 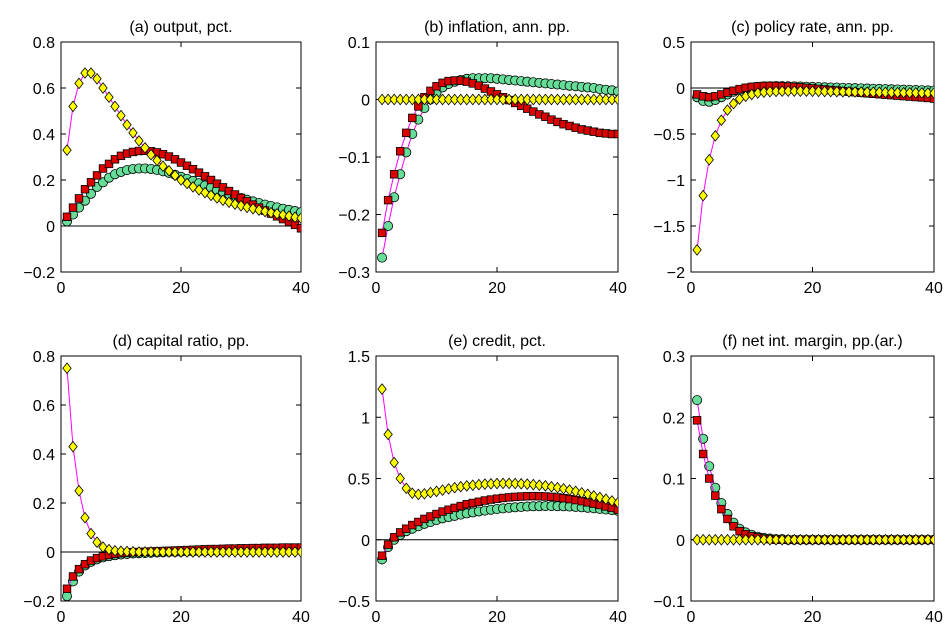 What do you see at coordinates (44, 181) in the screenshot?
I see `y-tick-label: 0.2` at bounding box center [44, 181].